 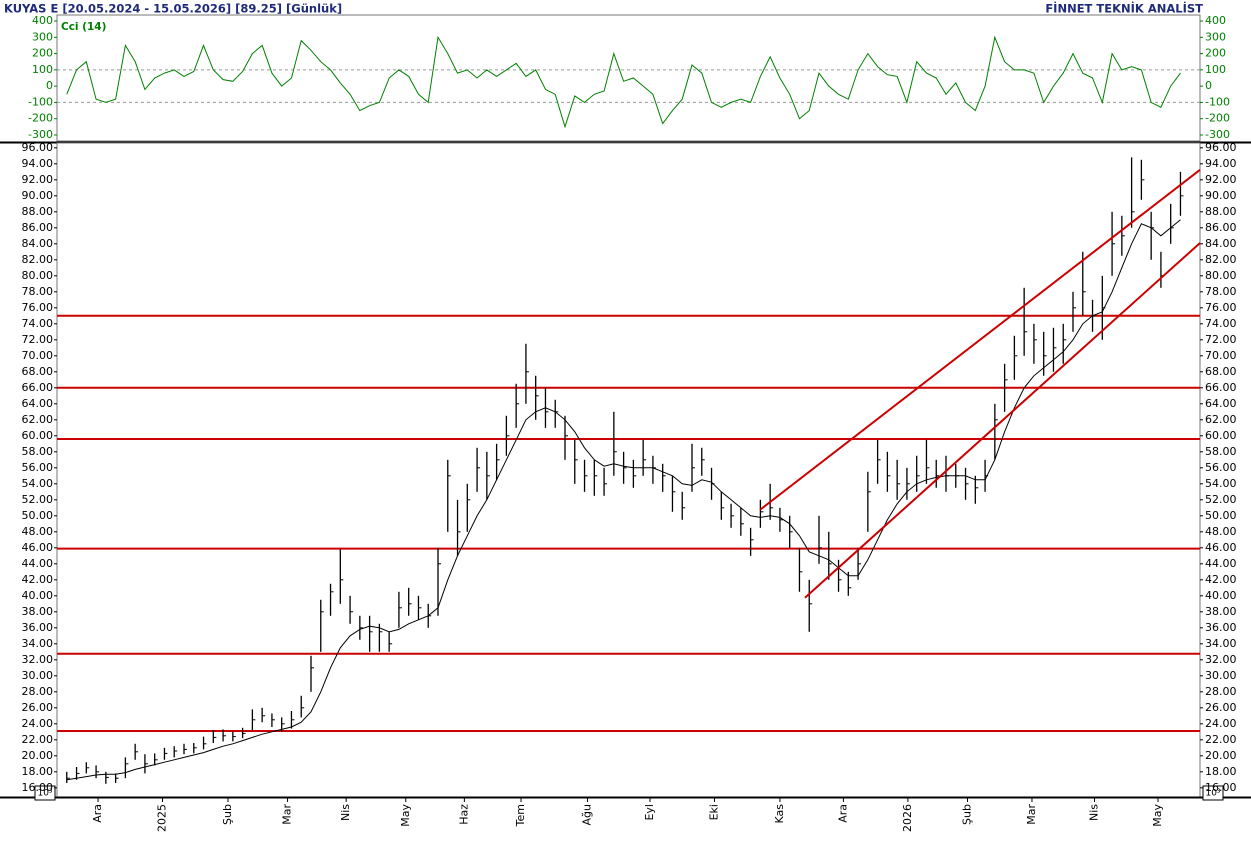 What do you see at coordinates (1221, 179) in the screenshot?
I see `y-tick-label: 92.00` at bounding box center [1221, 179].